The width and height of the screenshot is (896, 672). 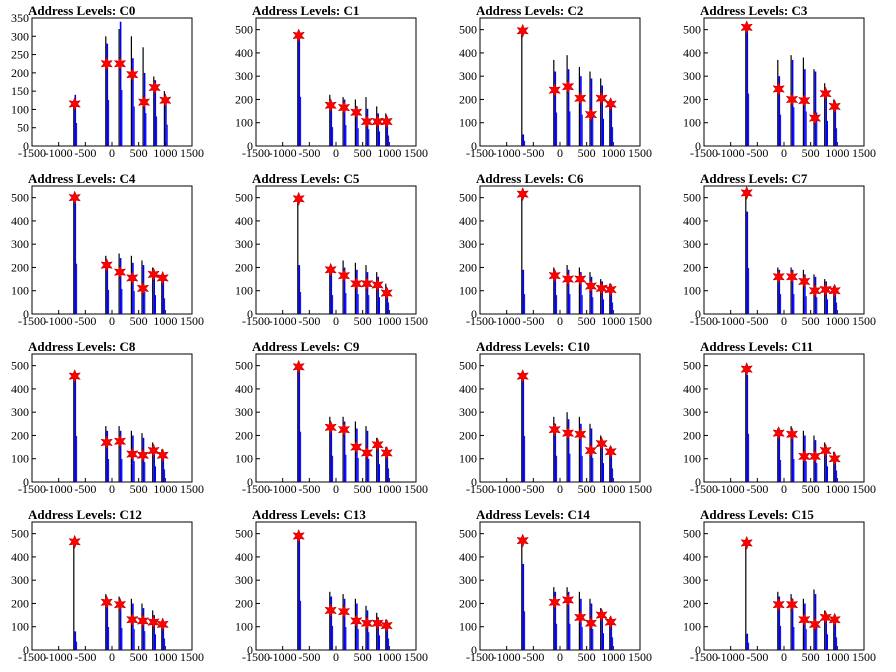 What do you see at coordinates (533, 346) in the screenshot?
I see `chart-title: Address Levels: C10` at bounding box center [533, 346].